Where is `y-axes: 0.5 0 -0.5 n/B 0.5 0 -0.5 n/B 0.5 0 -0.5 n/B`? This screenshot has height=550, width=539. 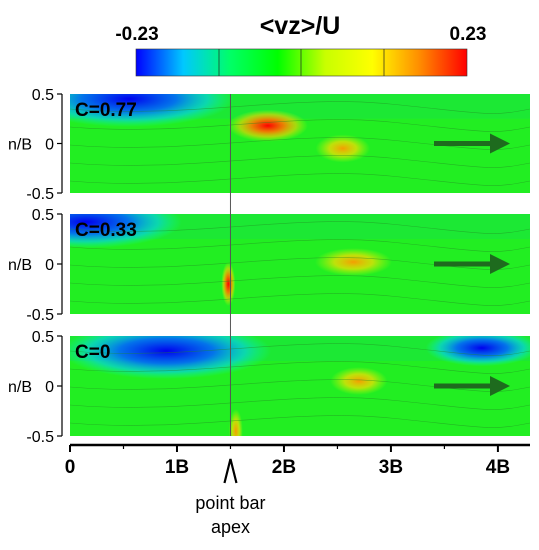 y-axes: 0.5 0 -0.5 n/B 0.5 0 -0.5 n/B 0.5 0 -0.5 n/B is located at coordinates (35, 266).